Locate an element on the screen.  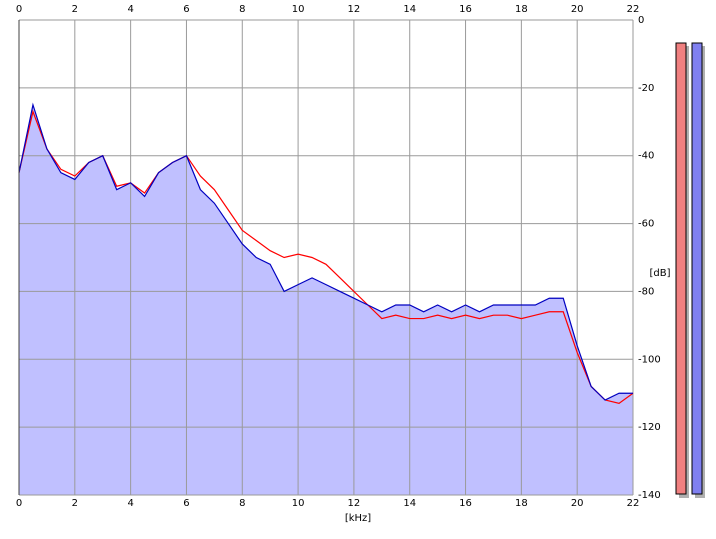
y-tick-label: -120 is located at coordinates (649, 427).